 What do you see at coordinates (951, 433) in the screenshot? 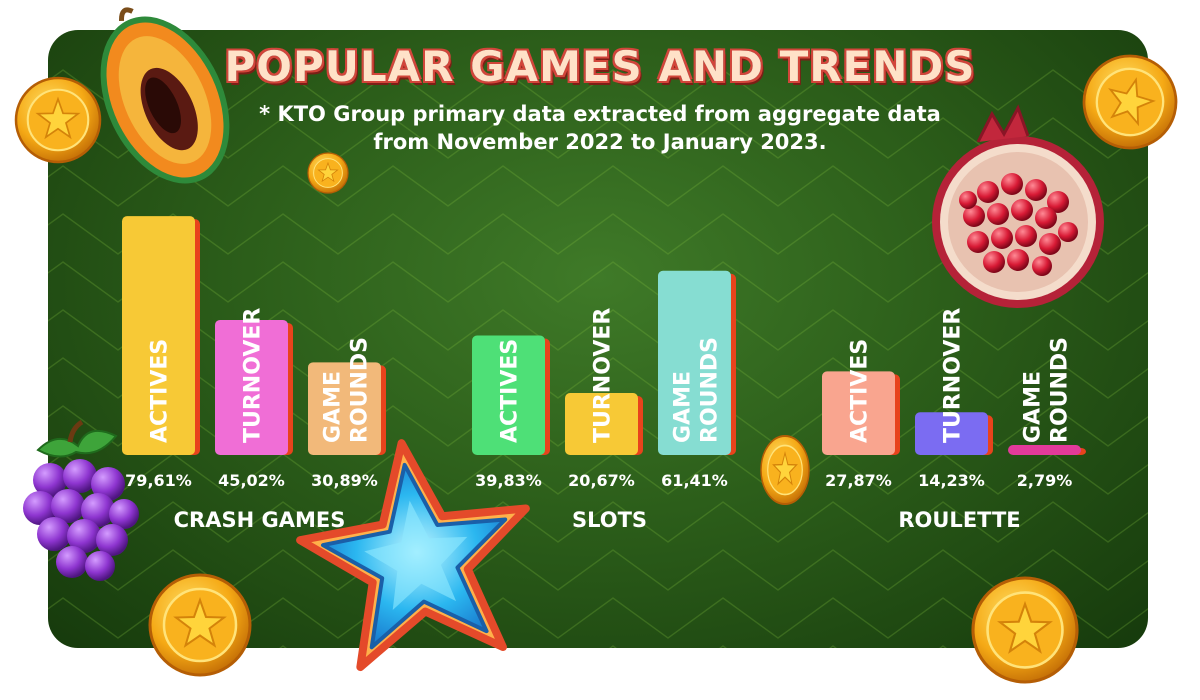
I see `bar-roulette-turnover` at bounding box center [951, 433].